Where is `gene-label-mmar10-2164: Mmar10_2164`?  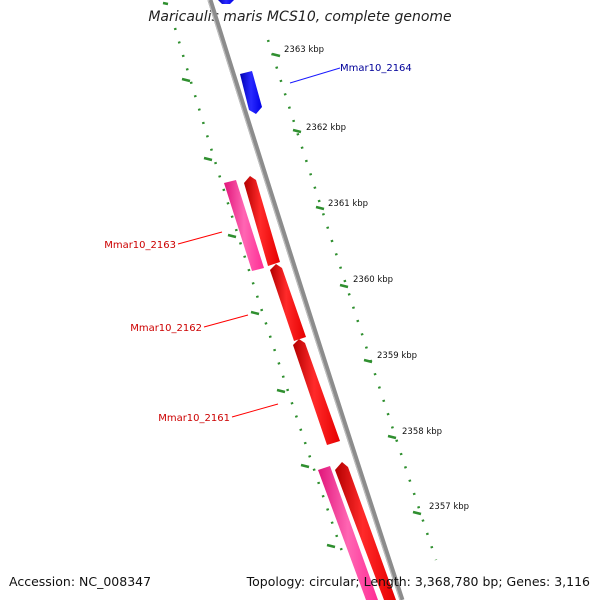
gene-label-mmar10-2164: Mmar10_2164 is located at coordinates (376, 68).